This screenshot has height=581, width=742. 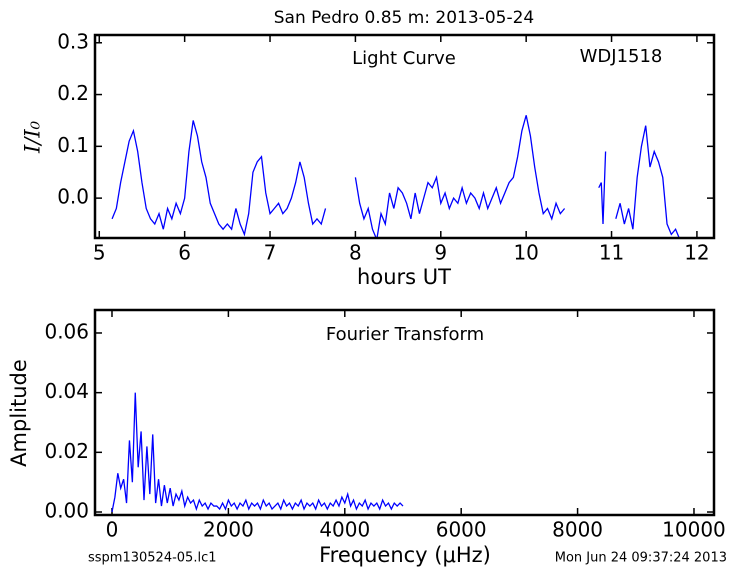 What do you see at coordinates (525, 253) in the screenshot?
I see `x-tick-label: 10` at bounding box center [525, 253].